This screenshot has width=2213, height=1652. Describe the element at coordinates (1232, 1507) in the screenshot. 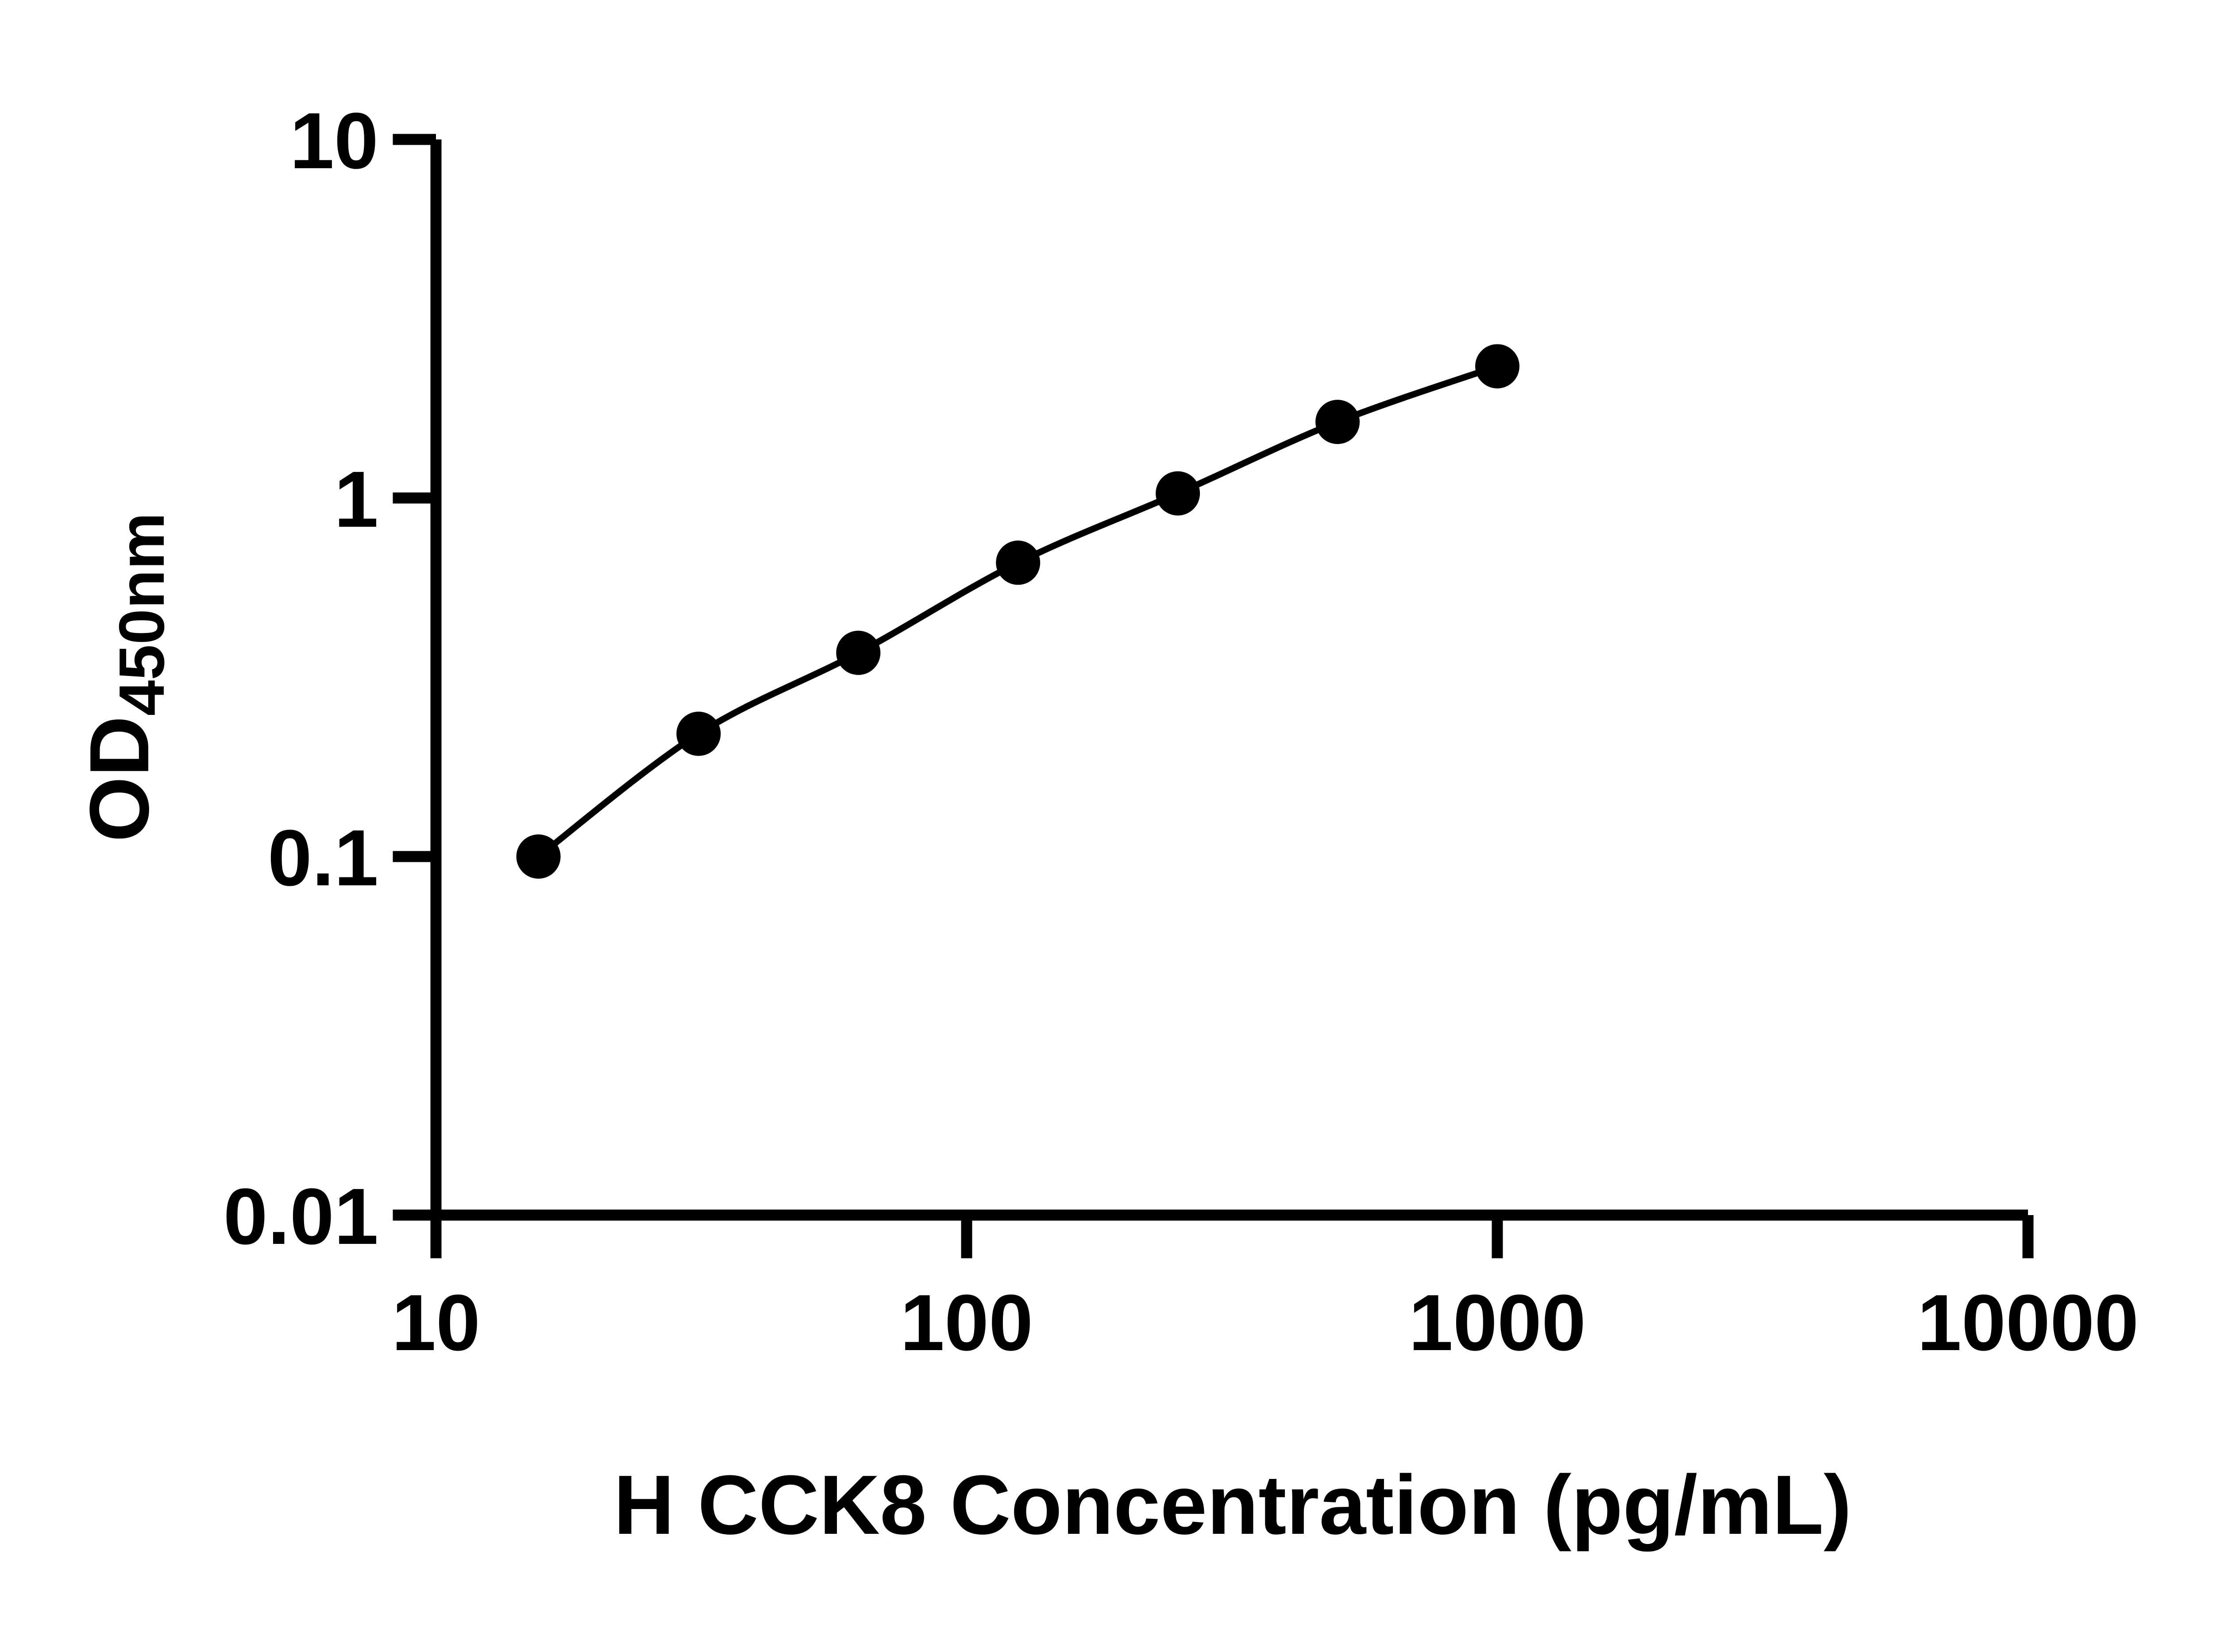

I see `x-axis-title: H CCK8 Concentration (pg/mL)` at that location.